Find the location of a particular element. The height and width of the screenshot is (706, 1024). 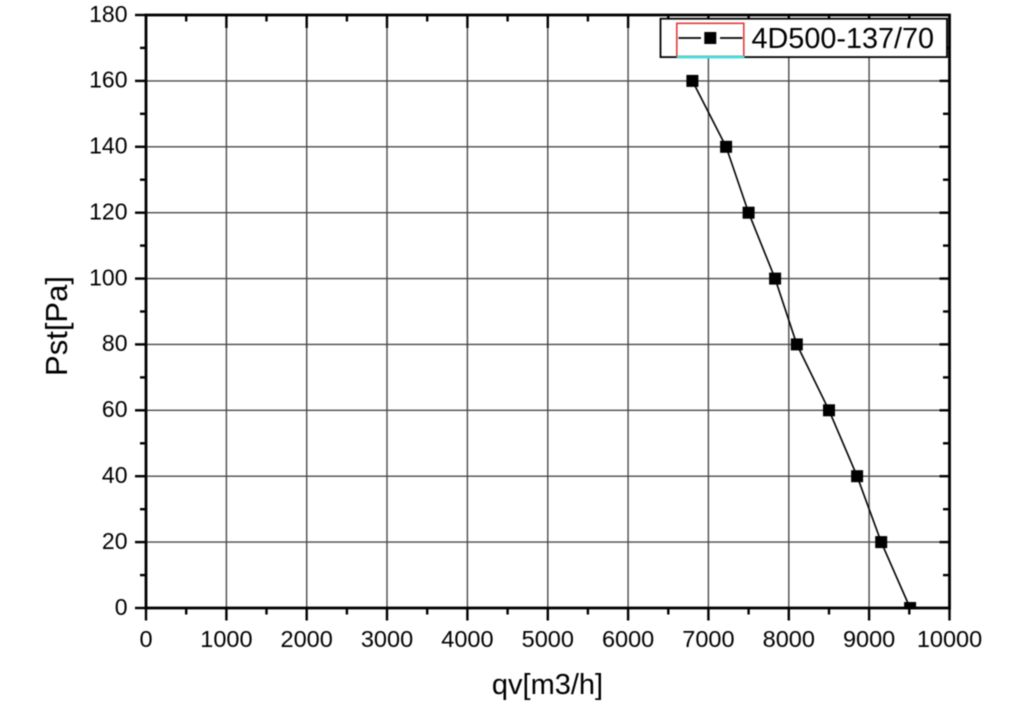

svg-text: 140 is located at coordinates (108, 146).